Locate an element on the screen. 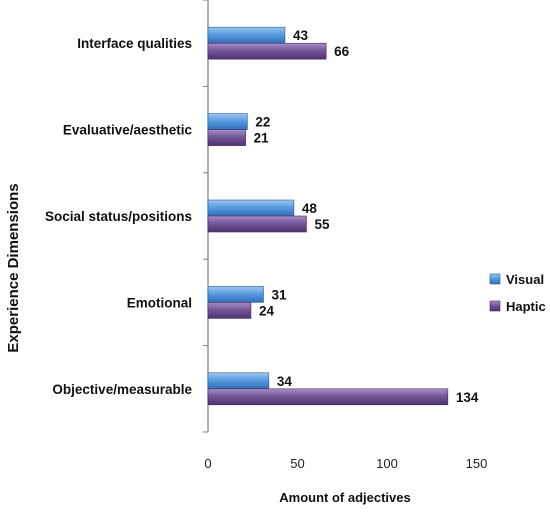 The height and width of the screenshot is (514, 550). category-label: Evaluative/aesthetic is located at coordinates (128, 130).